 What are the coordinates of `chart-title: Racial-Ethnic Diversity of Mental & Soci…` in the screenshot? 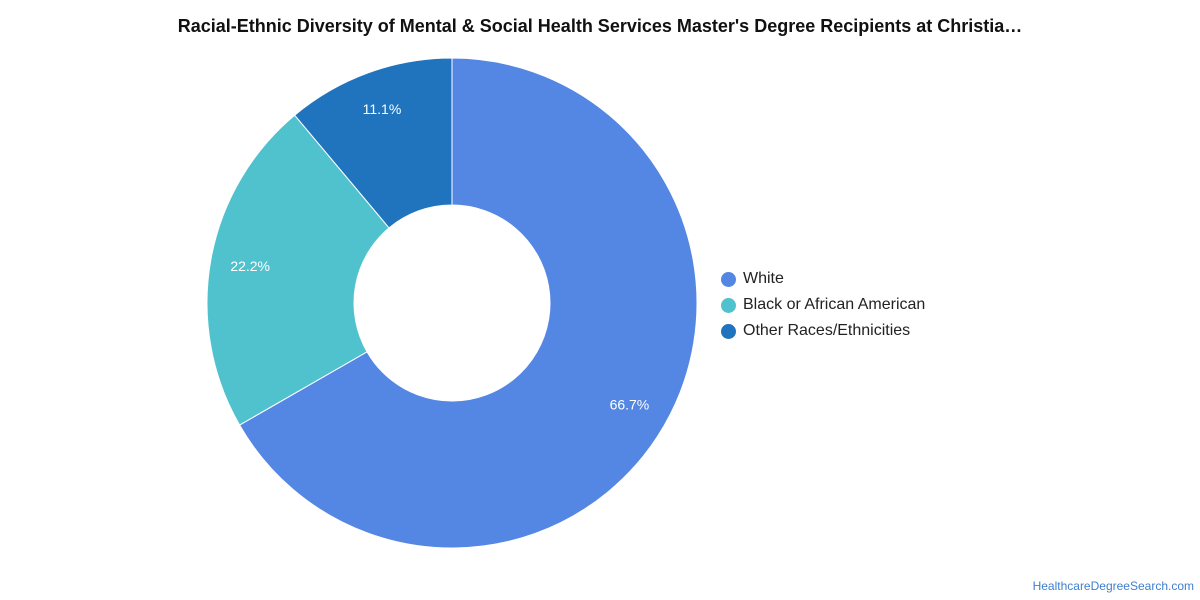 It's located at (600, 26).